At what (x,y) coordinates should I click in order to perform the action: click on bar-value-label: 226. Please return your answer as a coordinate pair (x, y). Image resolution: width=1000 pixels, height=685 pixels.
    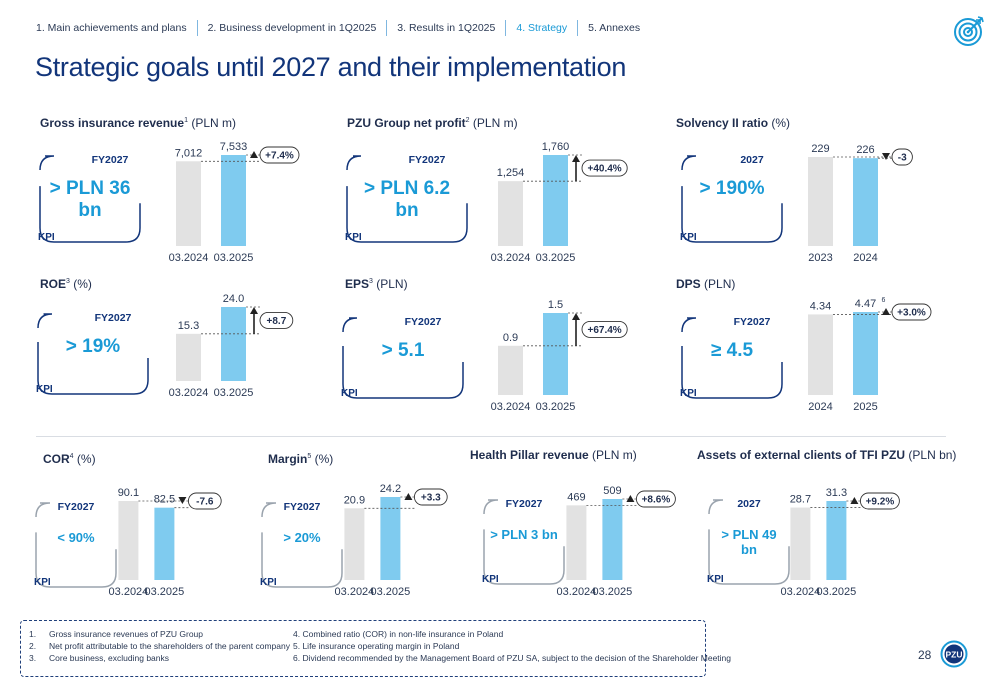
    Looking at the image, I should click on (865, 150).